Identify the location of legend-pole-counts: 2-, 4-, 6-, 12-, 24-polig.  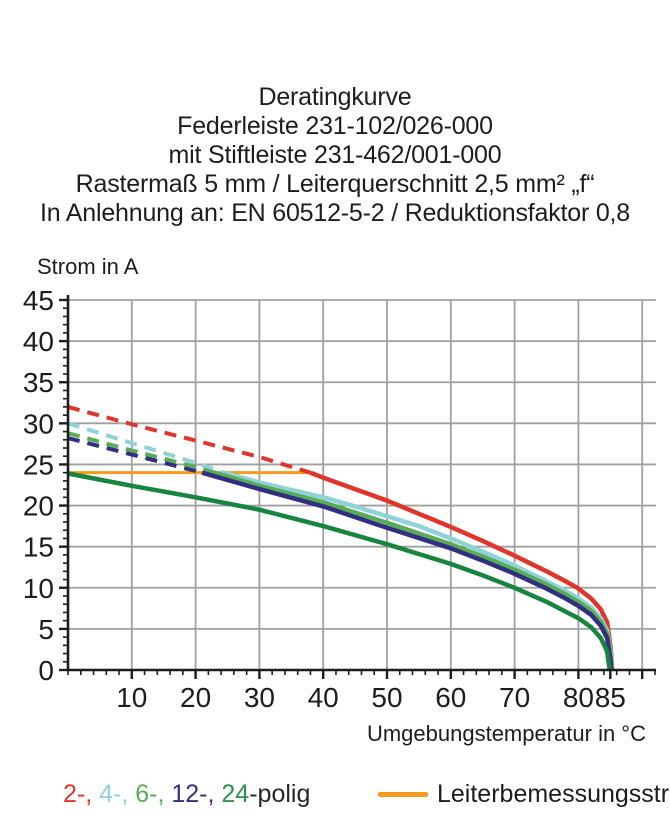
(186, 794).